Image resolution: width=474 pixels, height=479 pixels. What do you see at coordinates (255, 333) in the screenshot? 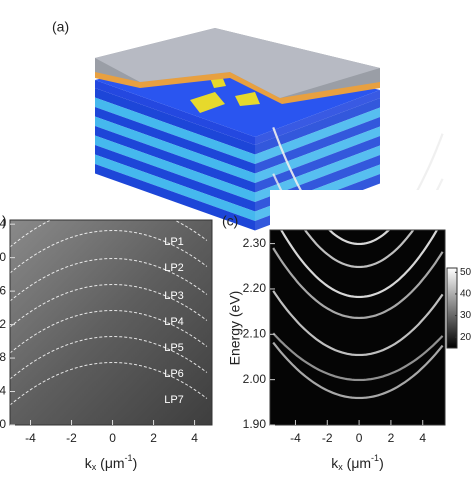
I see `y-tick-label: 2.10` at bounding box center [255, 333].